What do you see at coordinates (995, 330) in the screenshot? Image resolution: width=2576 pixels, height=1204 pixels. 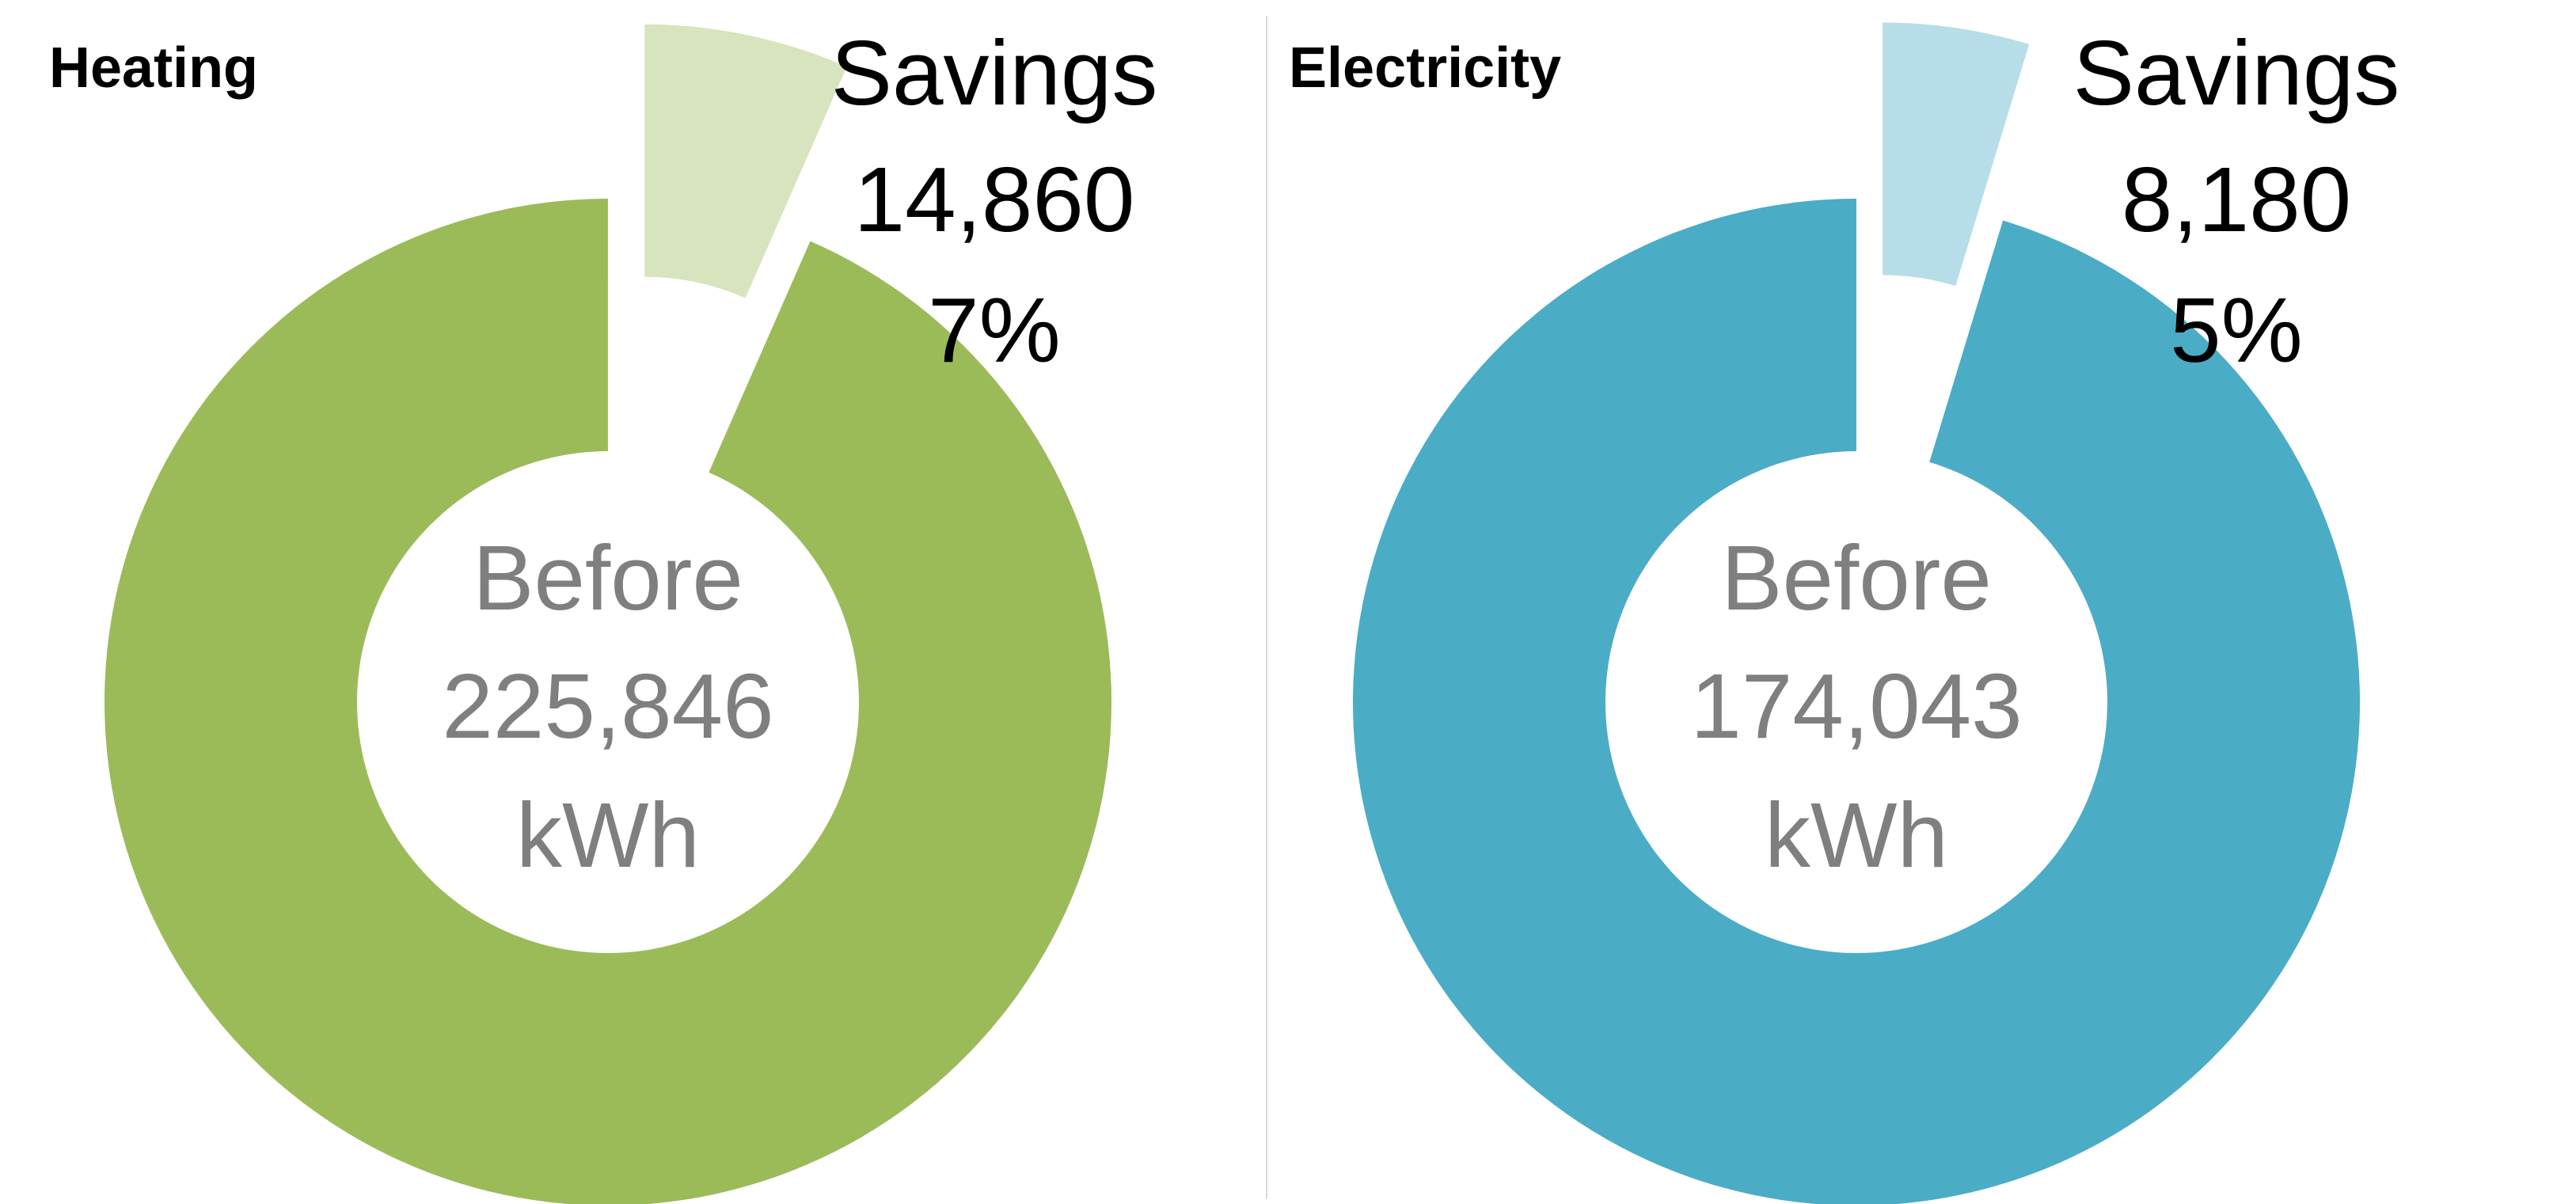 I see `heating-savings-percent: 7%` at bounding box center [995, 330].